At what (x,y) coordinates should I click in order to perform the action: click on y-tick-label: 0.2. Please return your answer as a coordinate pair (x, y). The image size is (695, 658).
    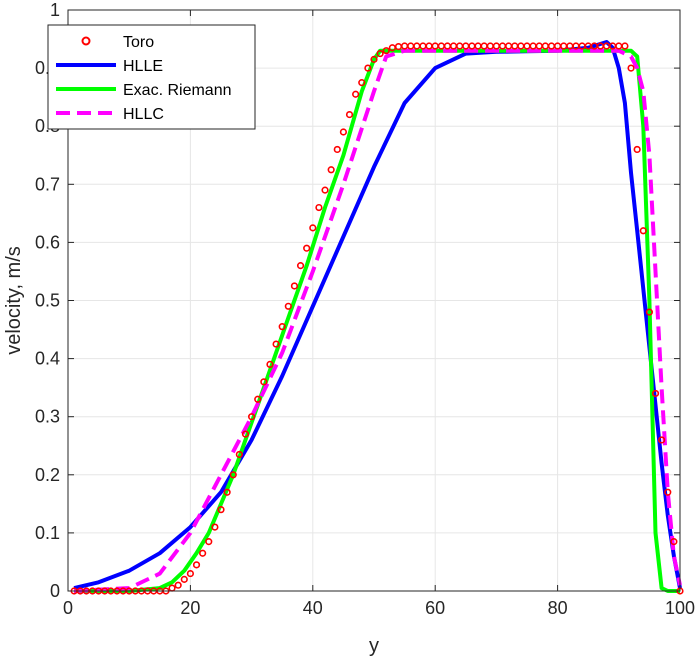
    Looking at the image, I should click on (47, 475).